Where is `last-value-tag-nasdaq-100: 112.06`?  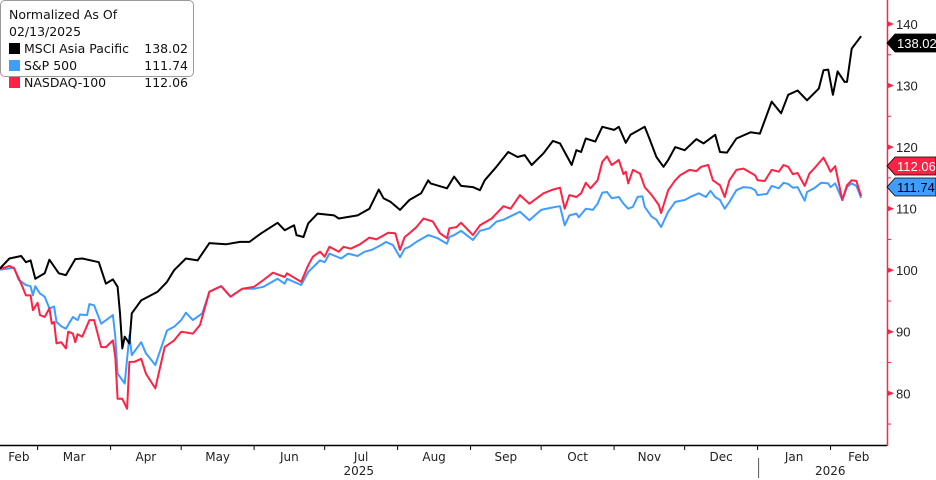 last-value-tag-nasdaq-100: 112.06 is located at coordinates (911, 166).